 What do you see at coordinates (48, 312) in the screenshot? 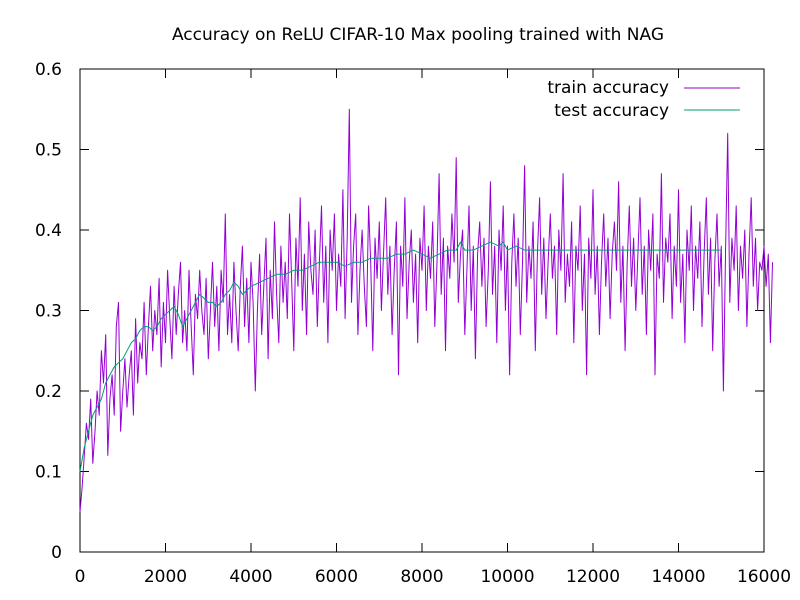
I see `y-tick-label: 0.3` at bounding box center [48, 312].